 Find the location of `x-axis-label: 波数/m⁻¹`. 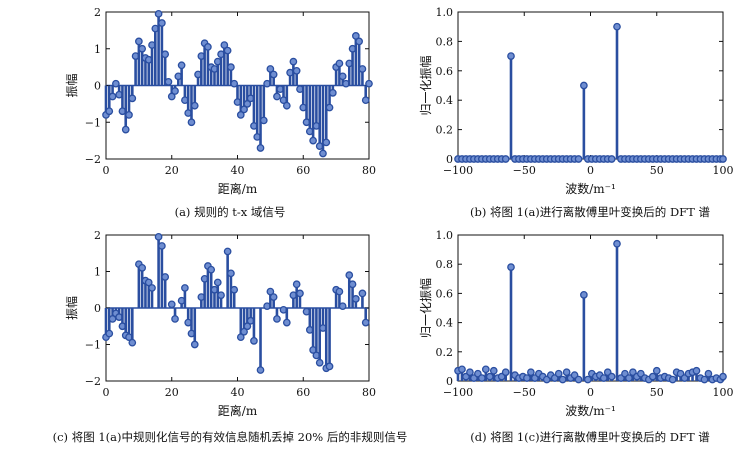

x-axis-label: 波数/m⁻¹ is located at coordinates (590, 410).